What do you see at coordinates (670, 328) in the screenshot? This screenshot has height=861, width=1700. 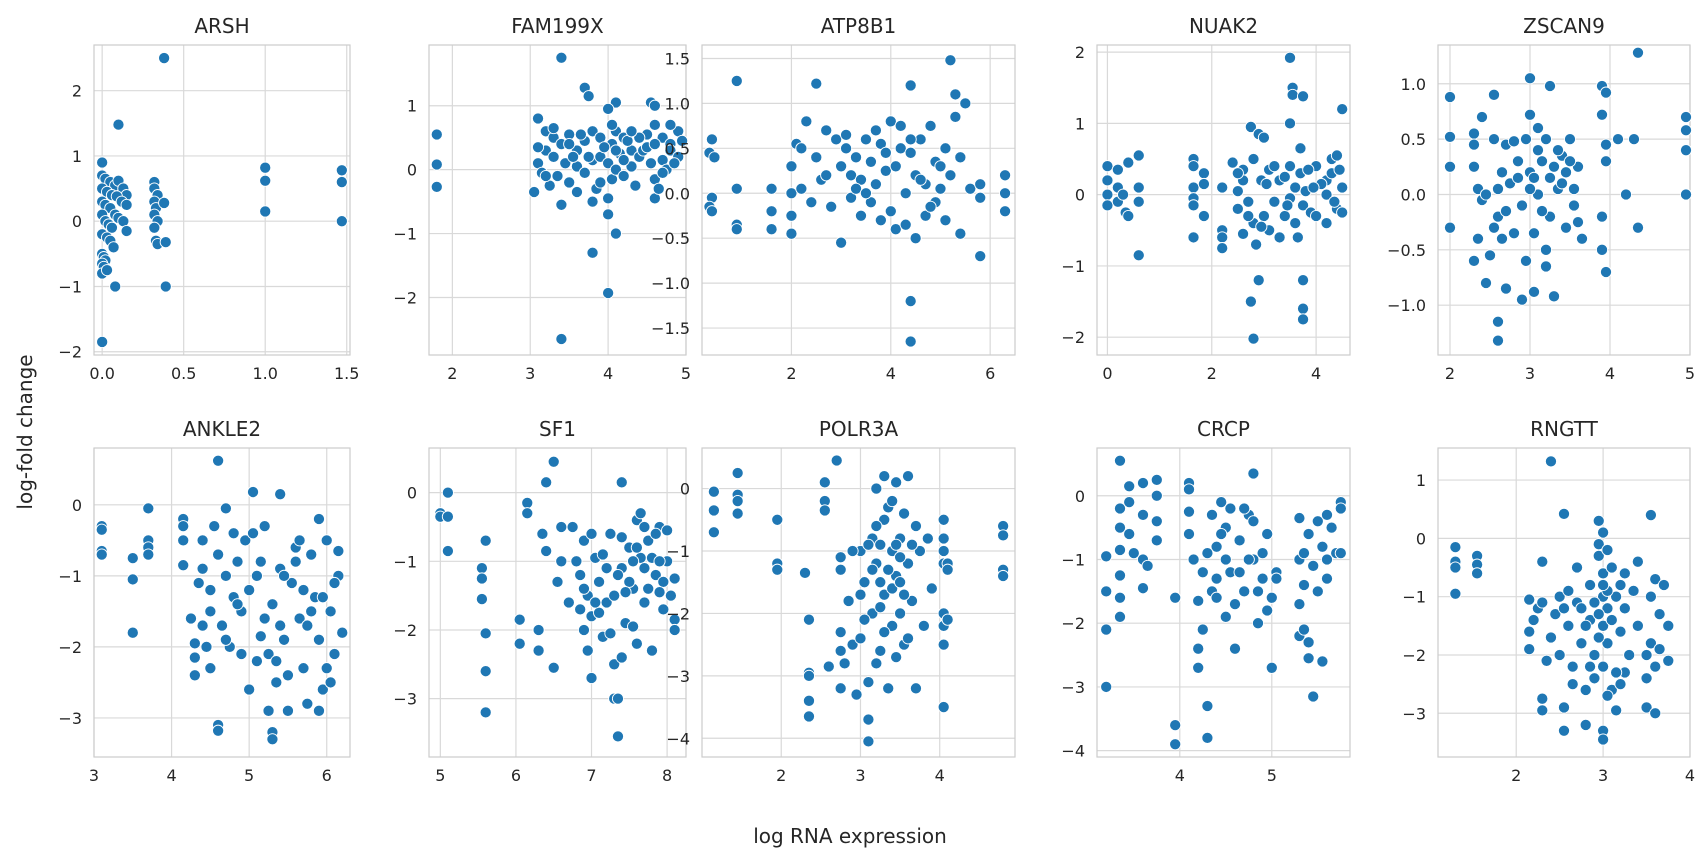 I see `y-tick-label: −1.5` at bounding box center [670, 328].